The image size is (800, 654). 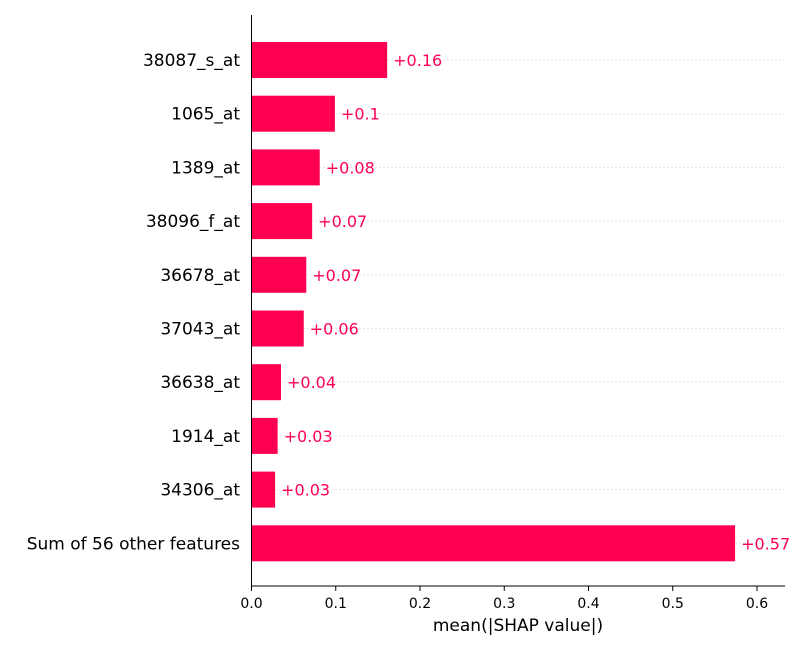 I want to click on category-label: 37043_at, so click(x=200, y=330).